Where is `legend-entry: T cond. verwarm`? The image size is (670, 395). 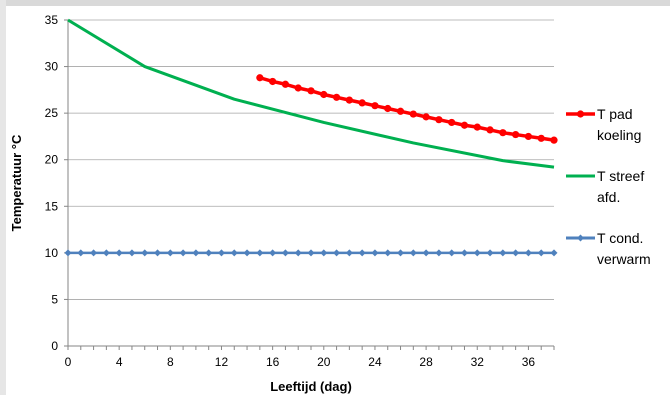
legend-entry: T cond. verwarm is located at coordinates (608, 248).